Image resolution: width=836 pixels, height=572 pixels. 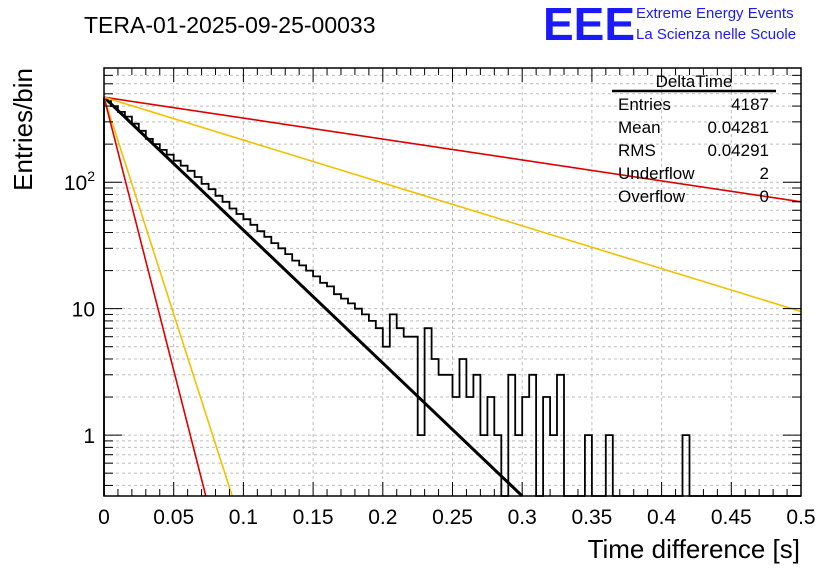 What do you see at coordinates (243, 517) in the screenshot?
I see `x-tick-label: 0.1` at bounding box center [243, 517].